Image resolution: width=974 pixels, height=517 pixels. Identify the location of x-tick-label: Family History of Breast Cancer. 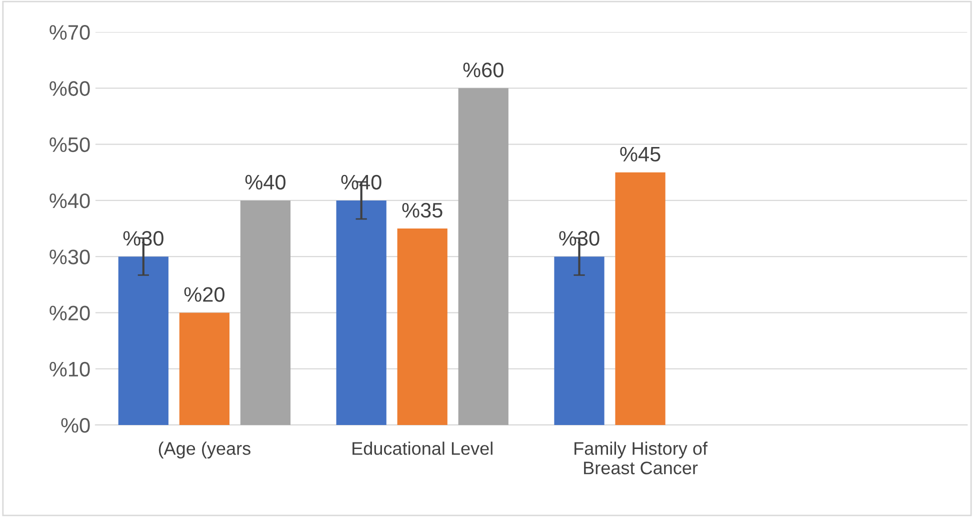
(641, 458).